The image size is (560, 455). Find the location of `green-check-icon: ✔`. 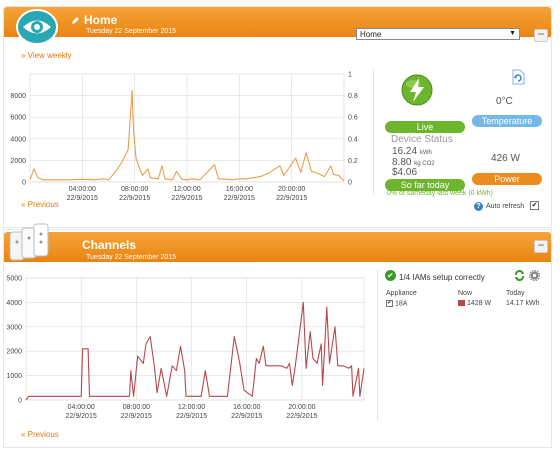

green-check-icon: ✔ is located at coordinates (390, 275).